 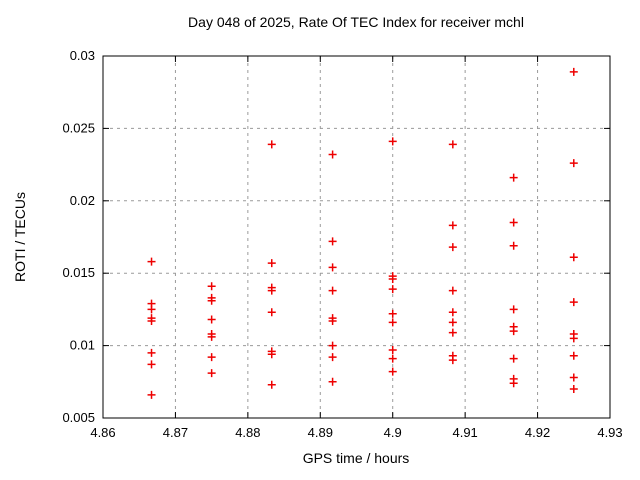 I want to click on x-tick-label: 4.9, so click(x=393, y=432).